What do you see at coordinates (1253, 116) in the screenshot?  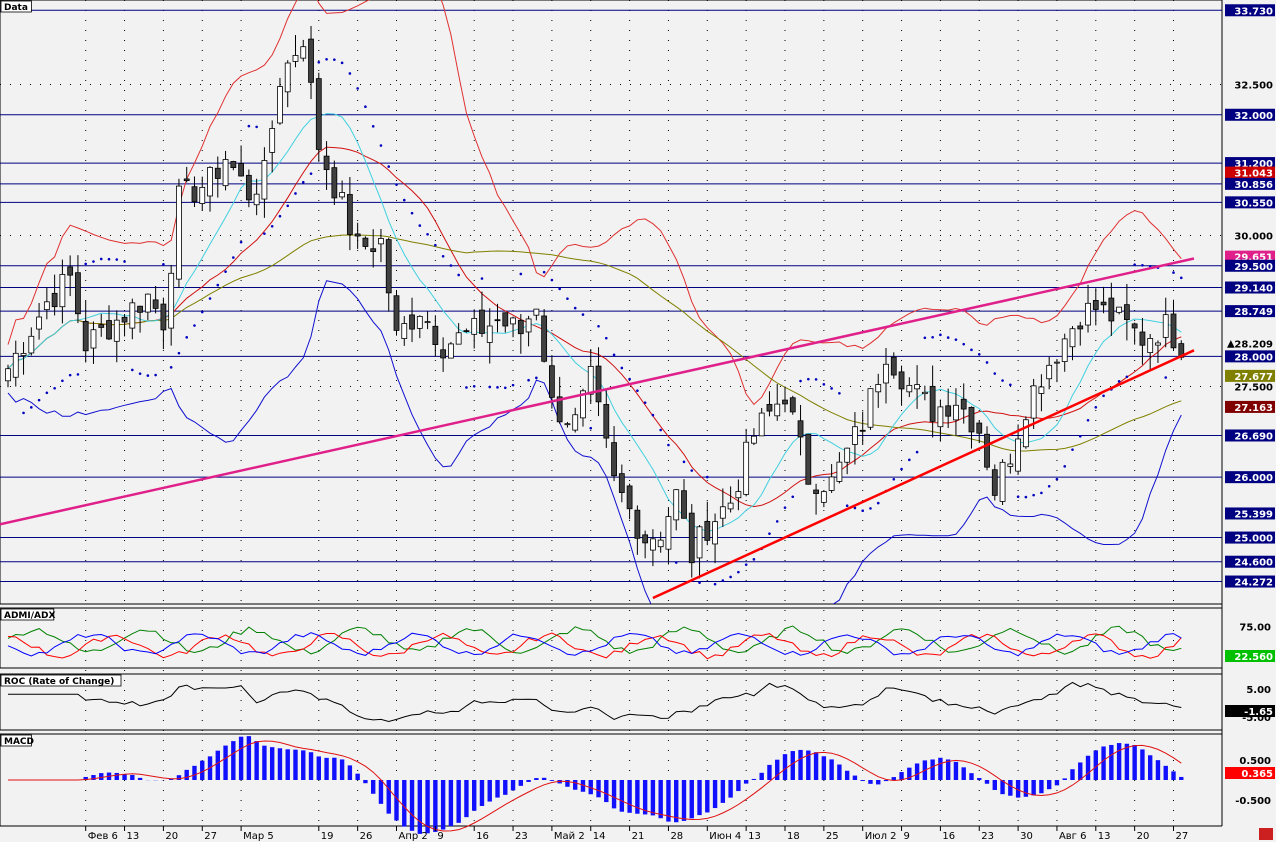 I see `price-label: 32.000` at bounding box center [1253, 116].